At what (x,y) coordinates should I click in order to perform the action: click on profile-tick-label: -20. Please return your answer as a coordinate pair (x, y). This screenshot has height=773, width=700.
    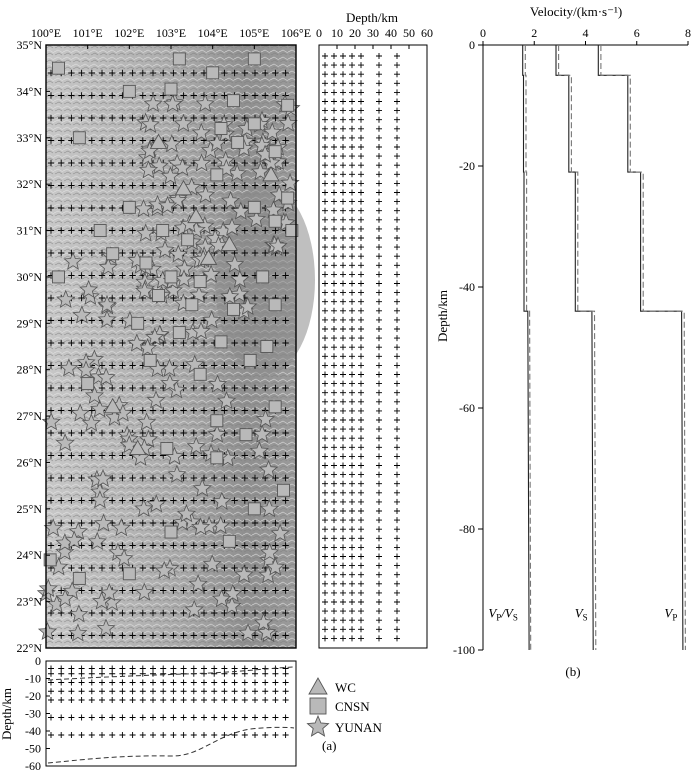
    Looking at the image, I should click on (33, 696).